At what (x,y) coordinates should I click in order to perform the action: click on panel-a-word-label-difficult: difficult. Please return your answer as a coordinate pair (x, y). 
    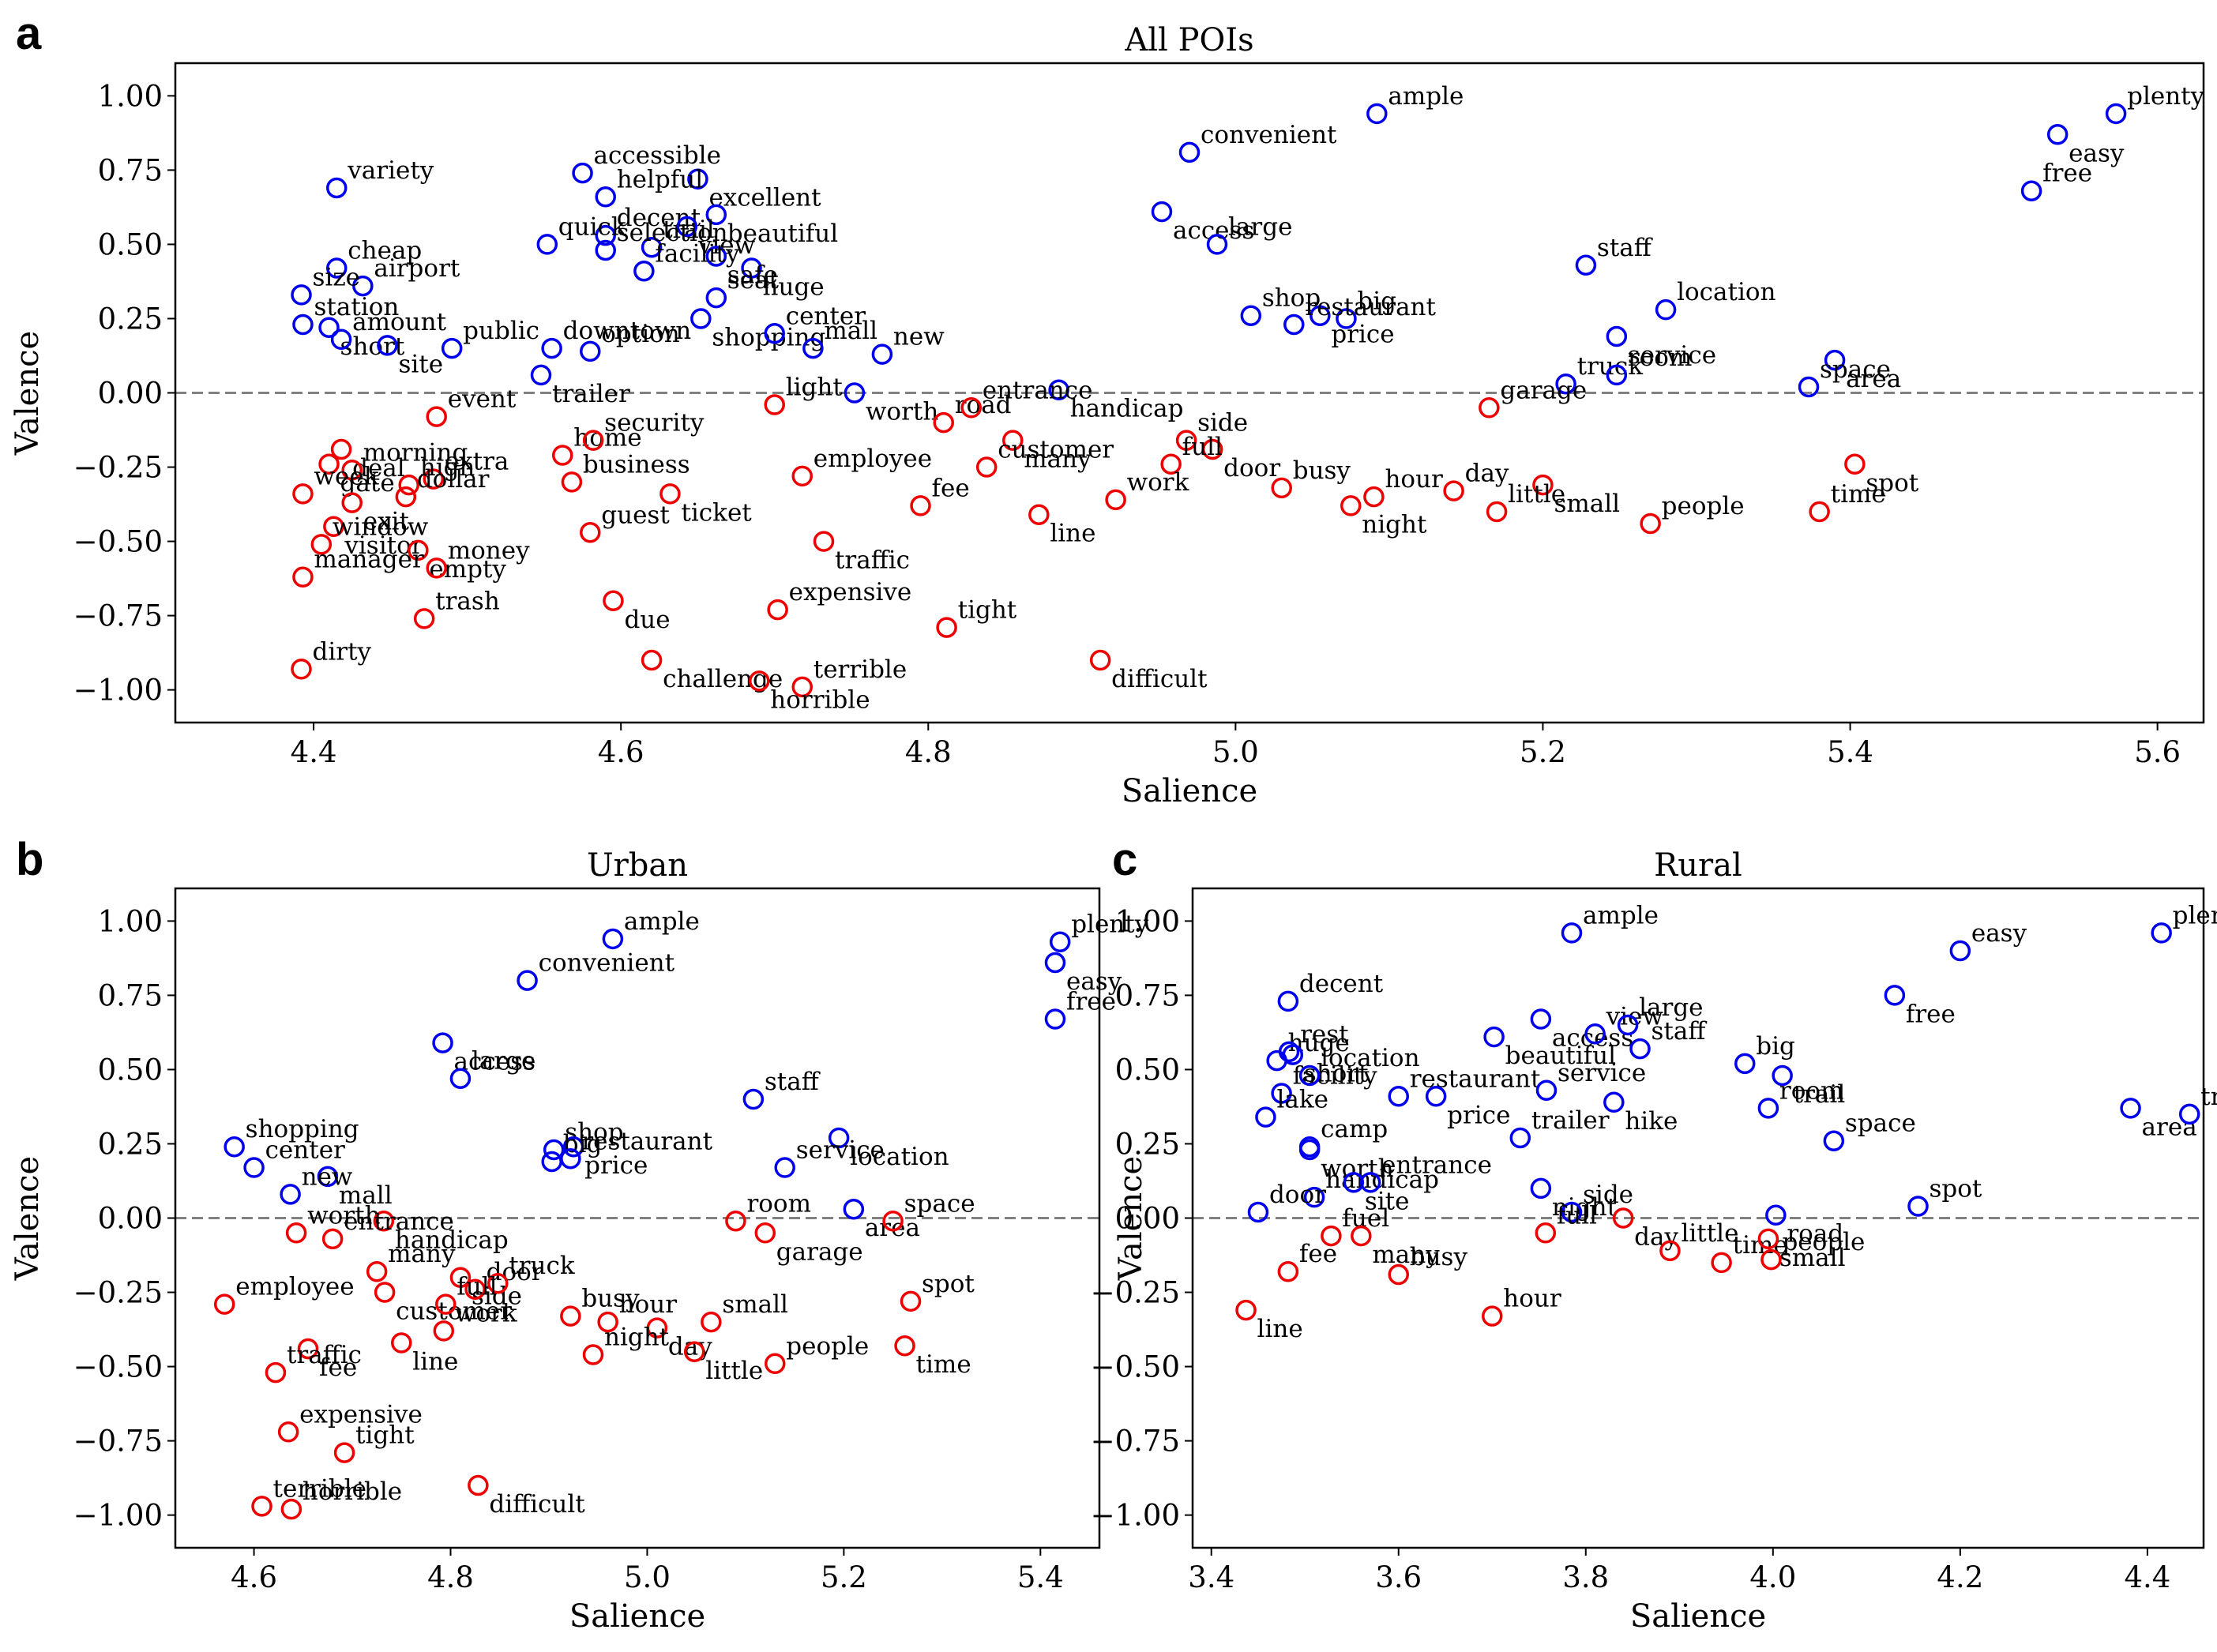
    Looking at the image, I should click on (1160, 679).